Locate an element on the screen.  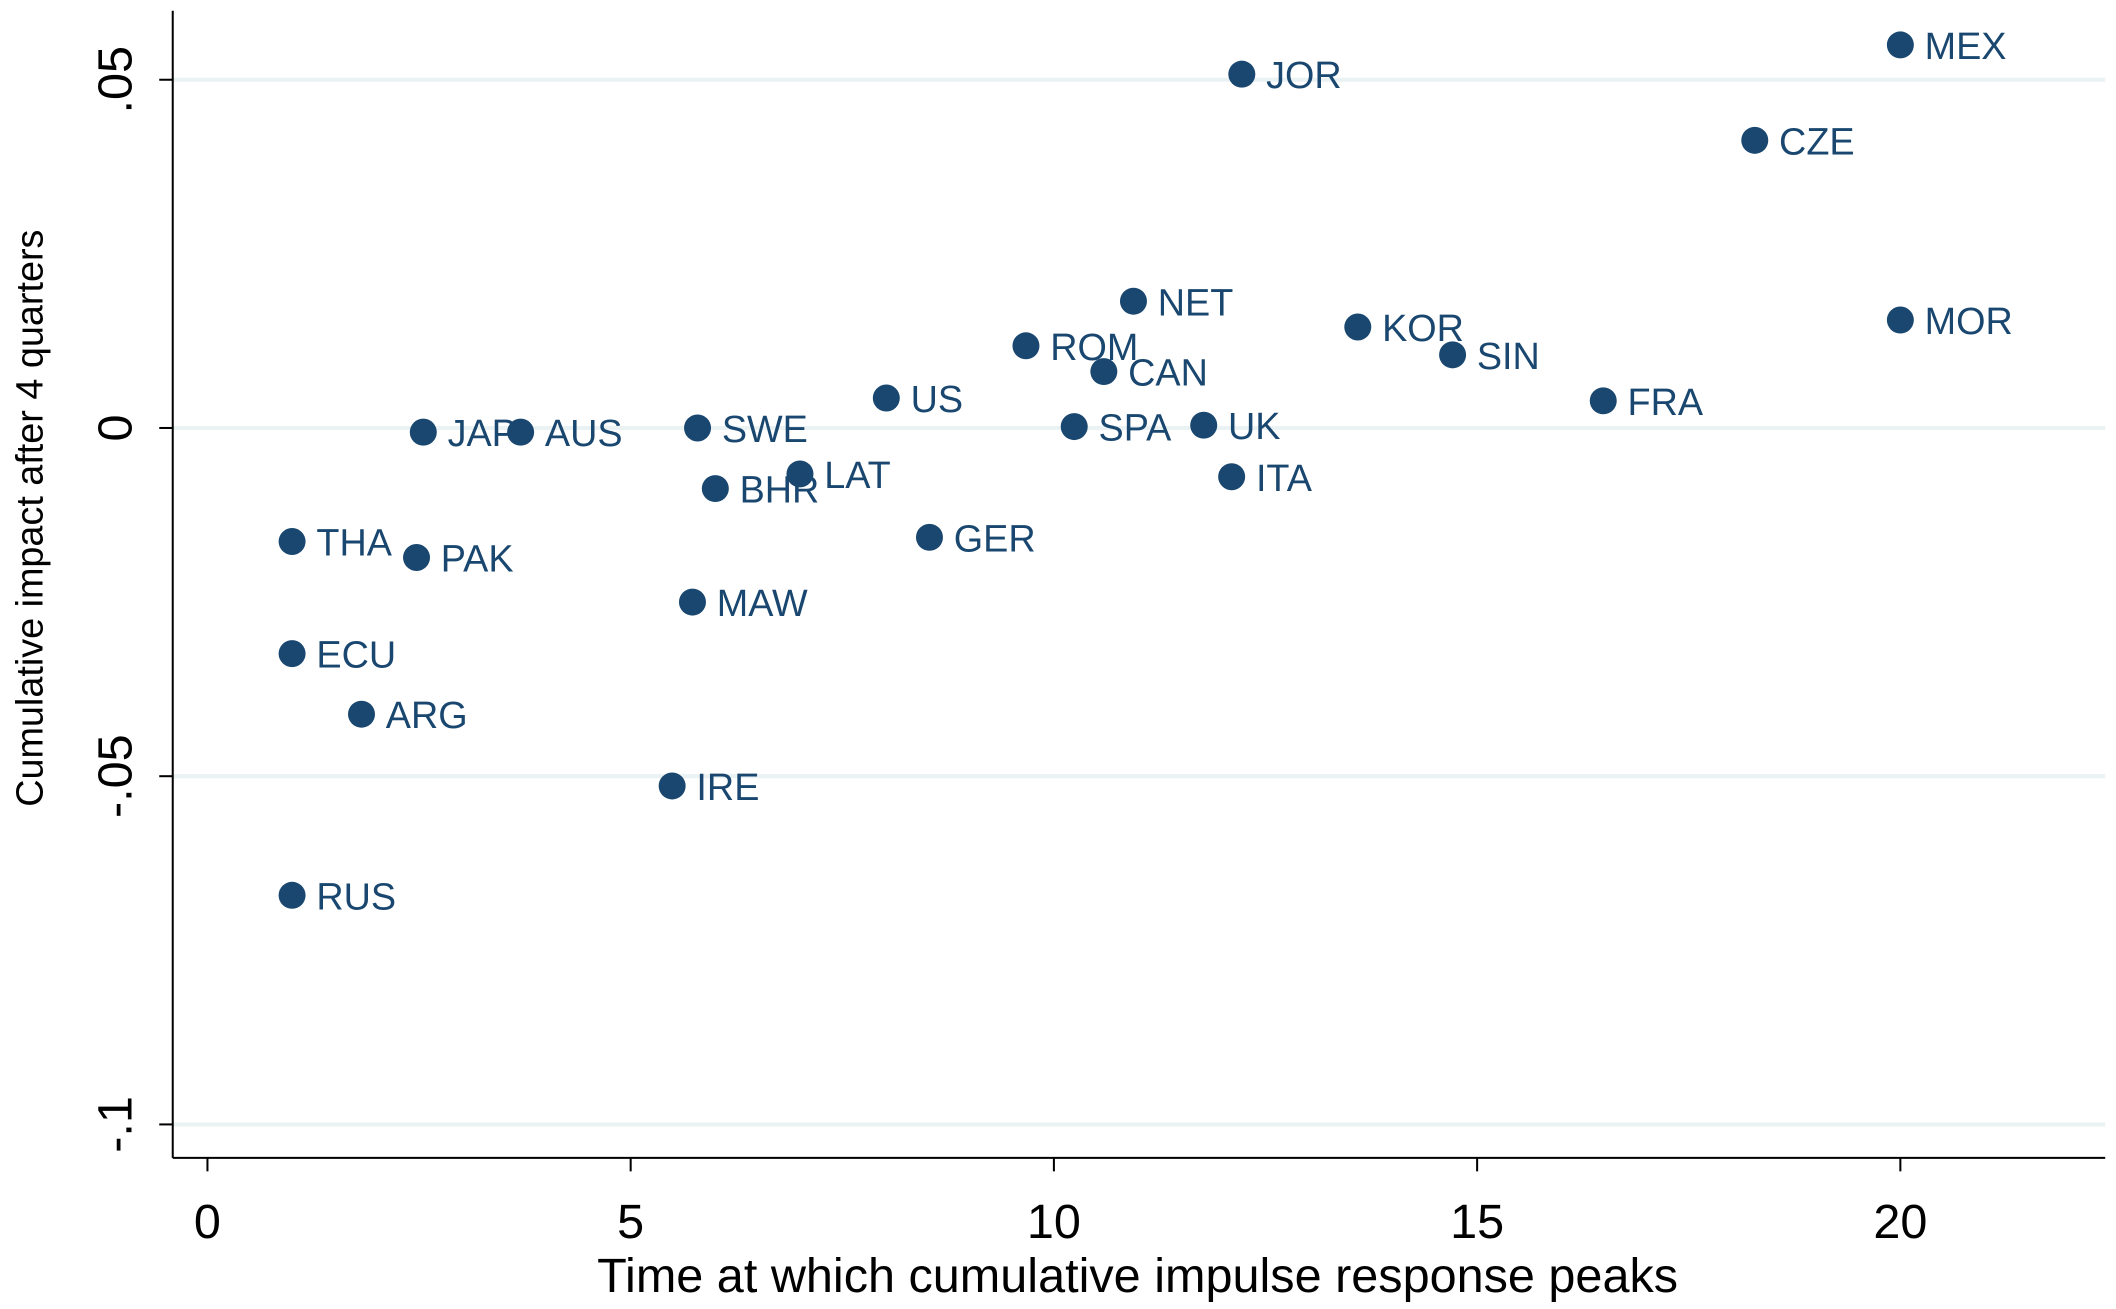
point-label: US is located at coordinates (937, 400).